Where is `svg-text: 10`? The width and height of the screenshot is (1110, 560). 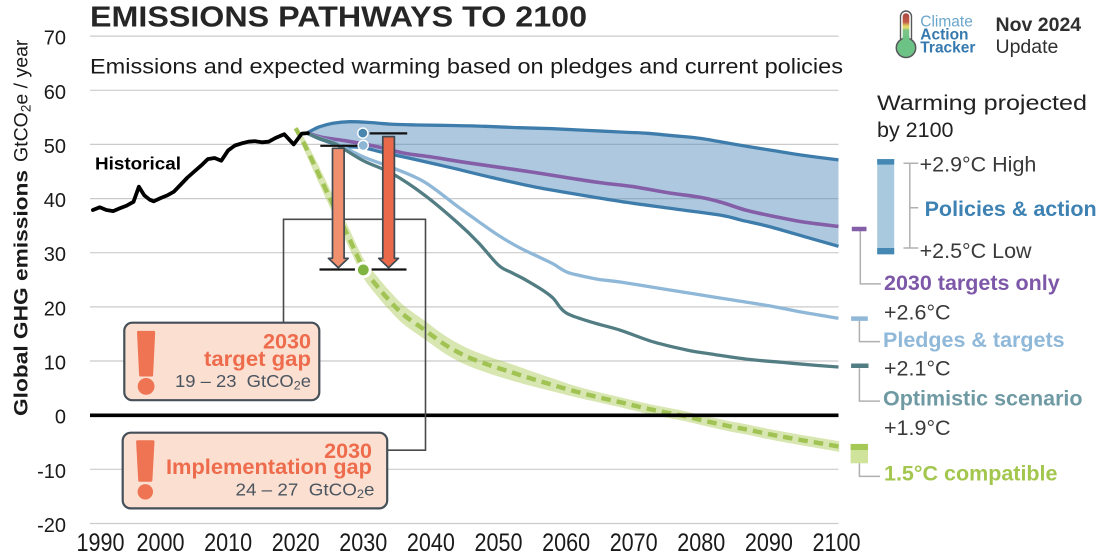
svg-text: 10 is located at coordinates (55, 364).